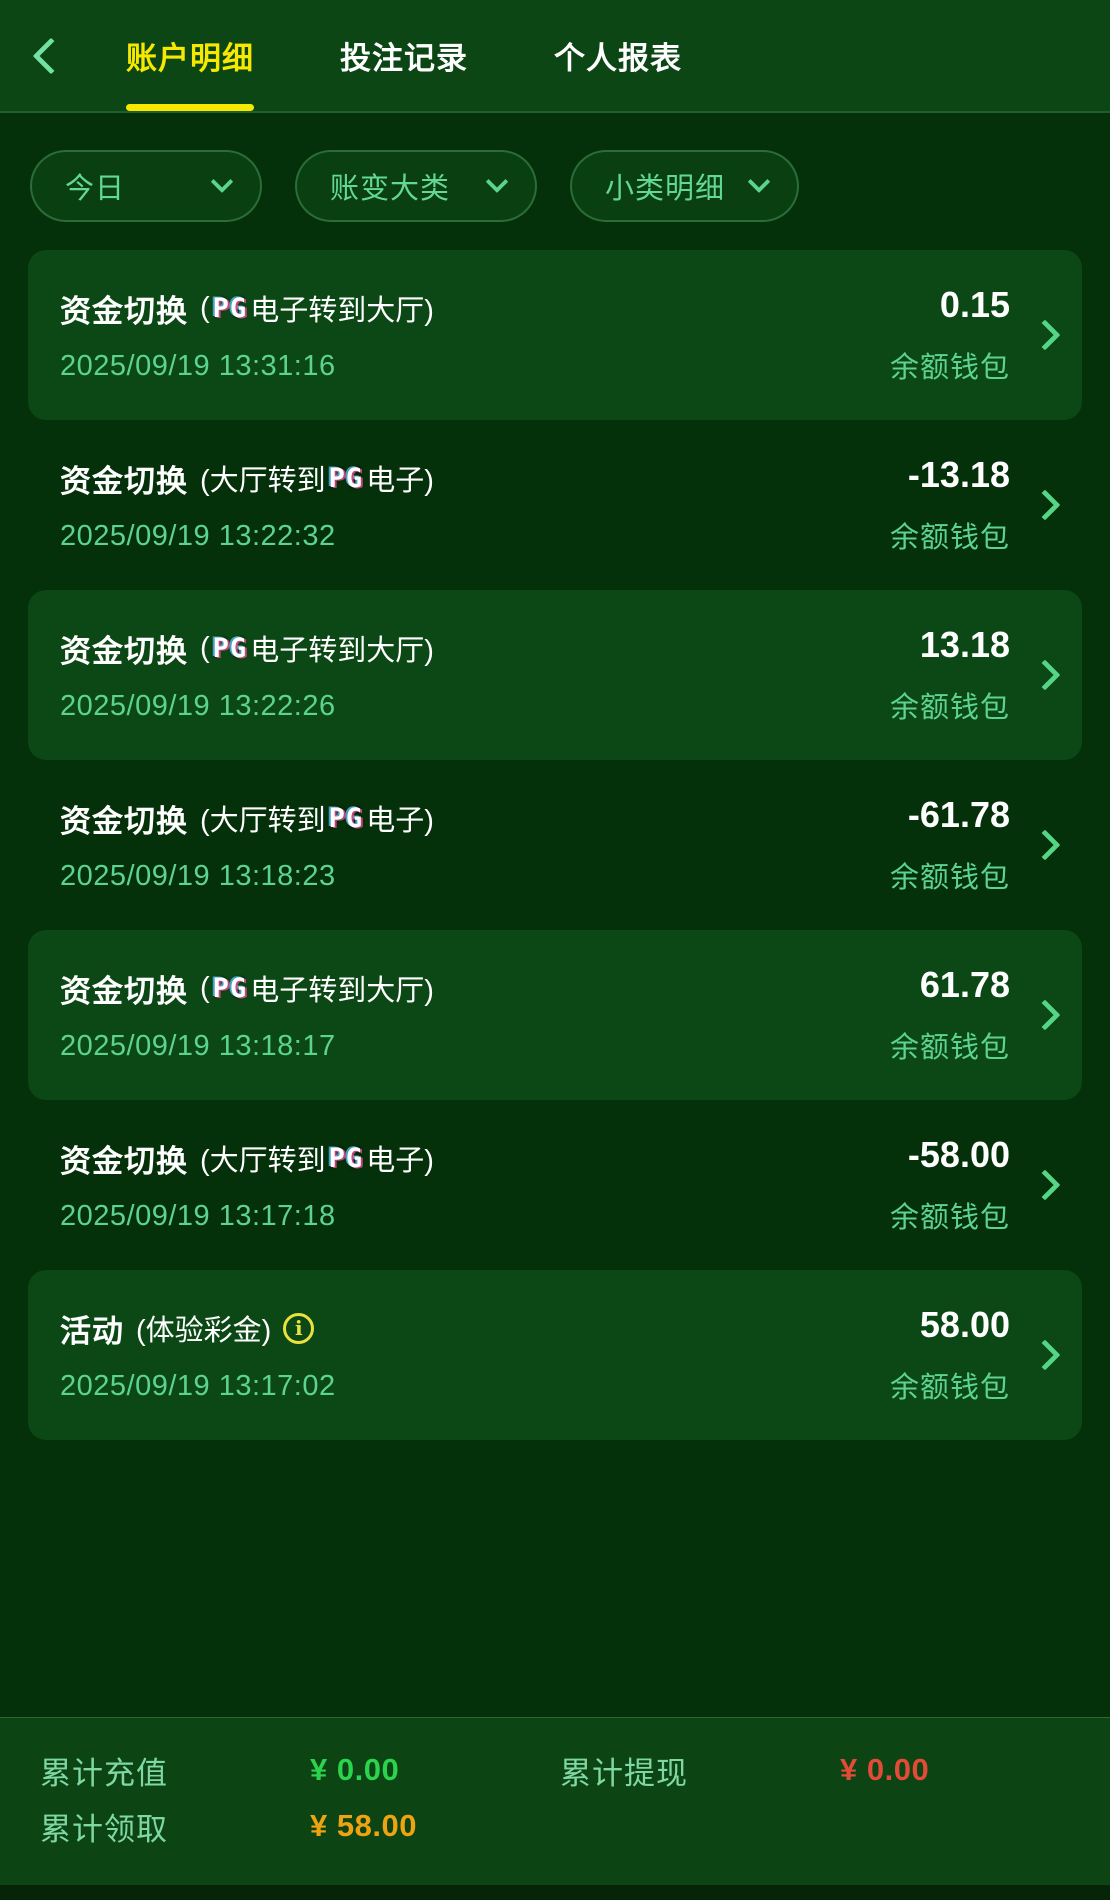  What do you see at coordinates (198, 1046) in the screenshot?
I see `transaction-datetime: 2025/09/19 13:18:17` at bounding box center [198, 1046].